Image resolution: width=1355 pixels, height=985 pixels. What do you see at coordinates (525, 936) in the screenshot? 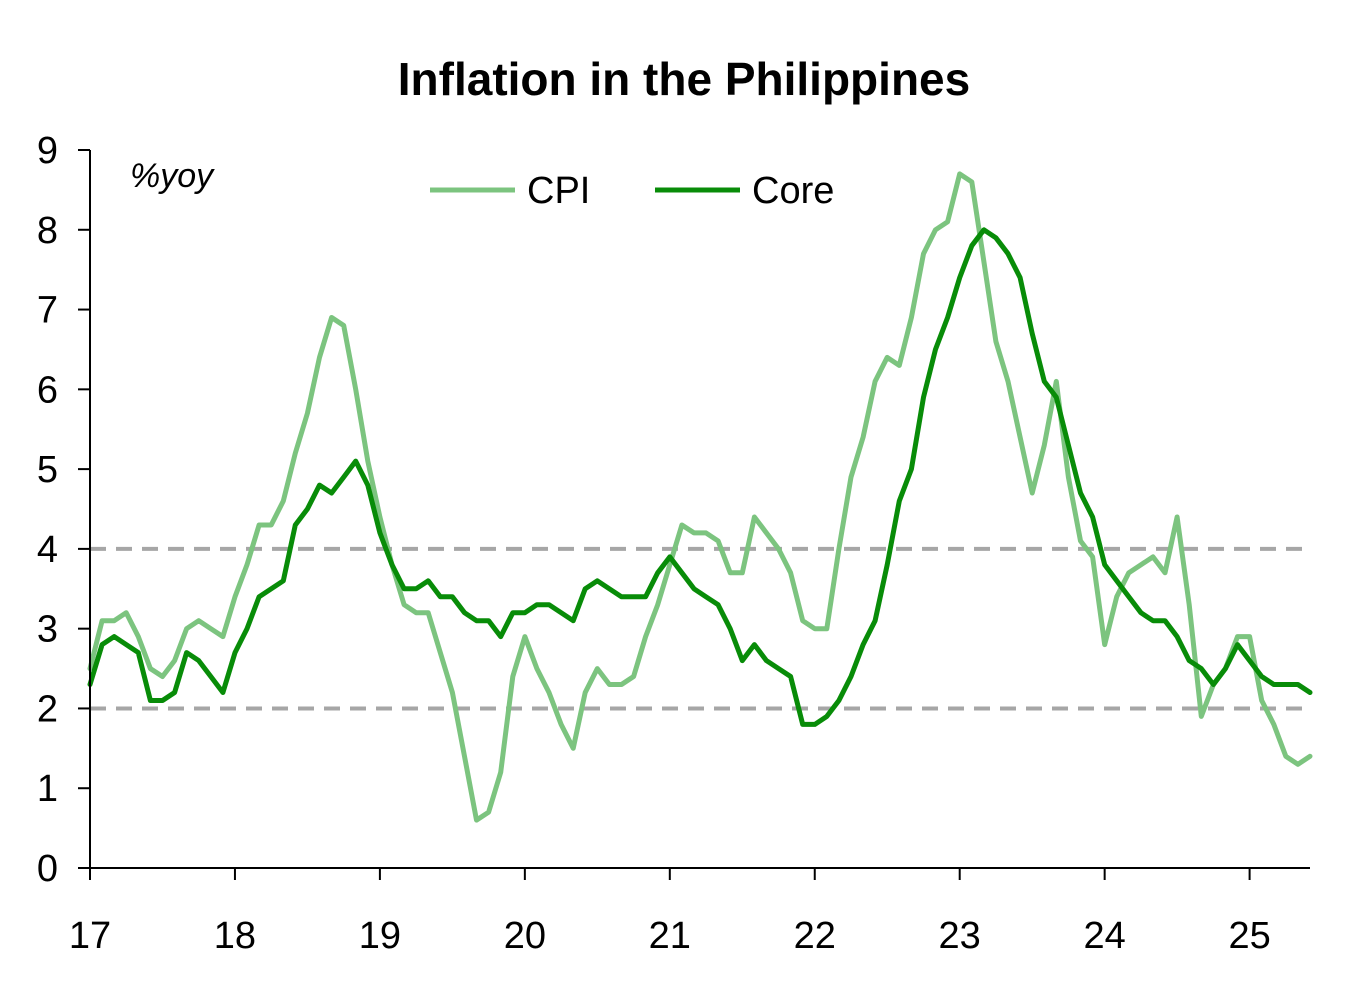
I see `x-tick-label: 20` at bounding box center [525, 936].